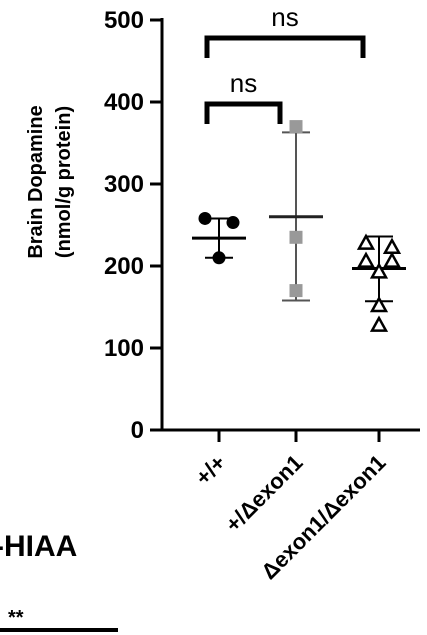 The height and width of the screenshot is (635, 427). I want to click on x-tick-label: +/Δexon1, so click(263, 493).